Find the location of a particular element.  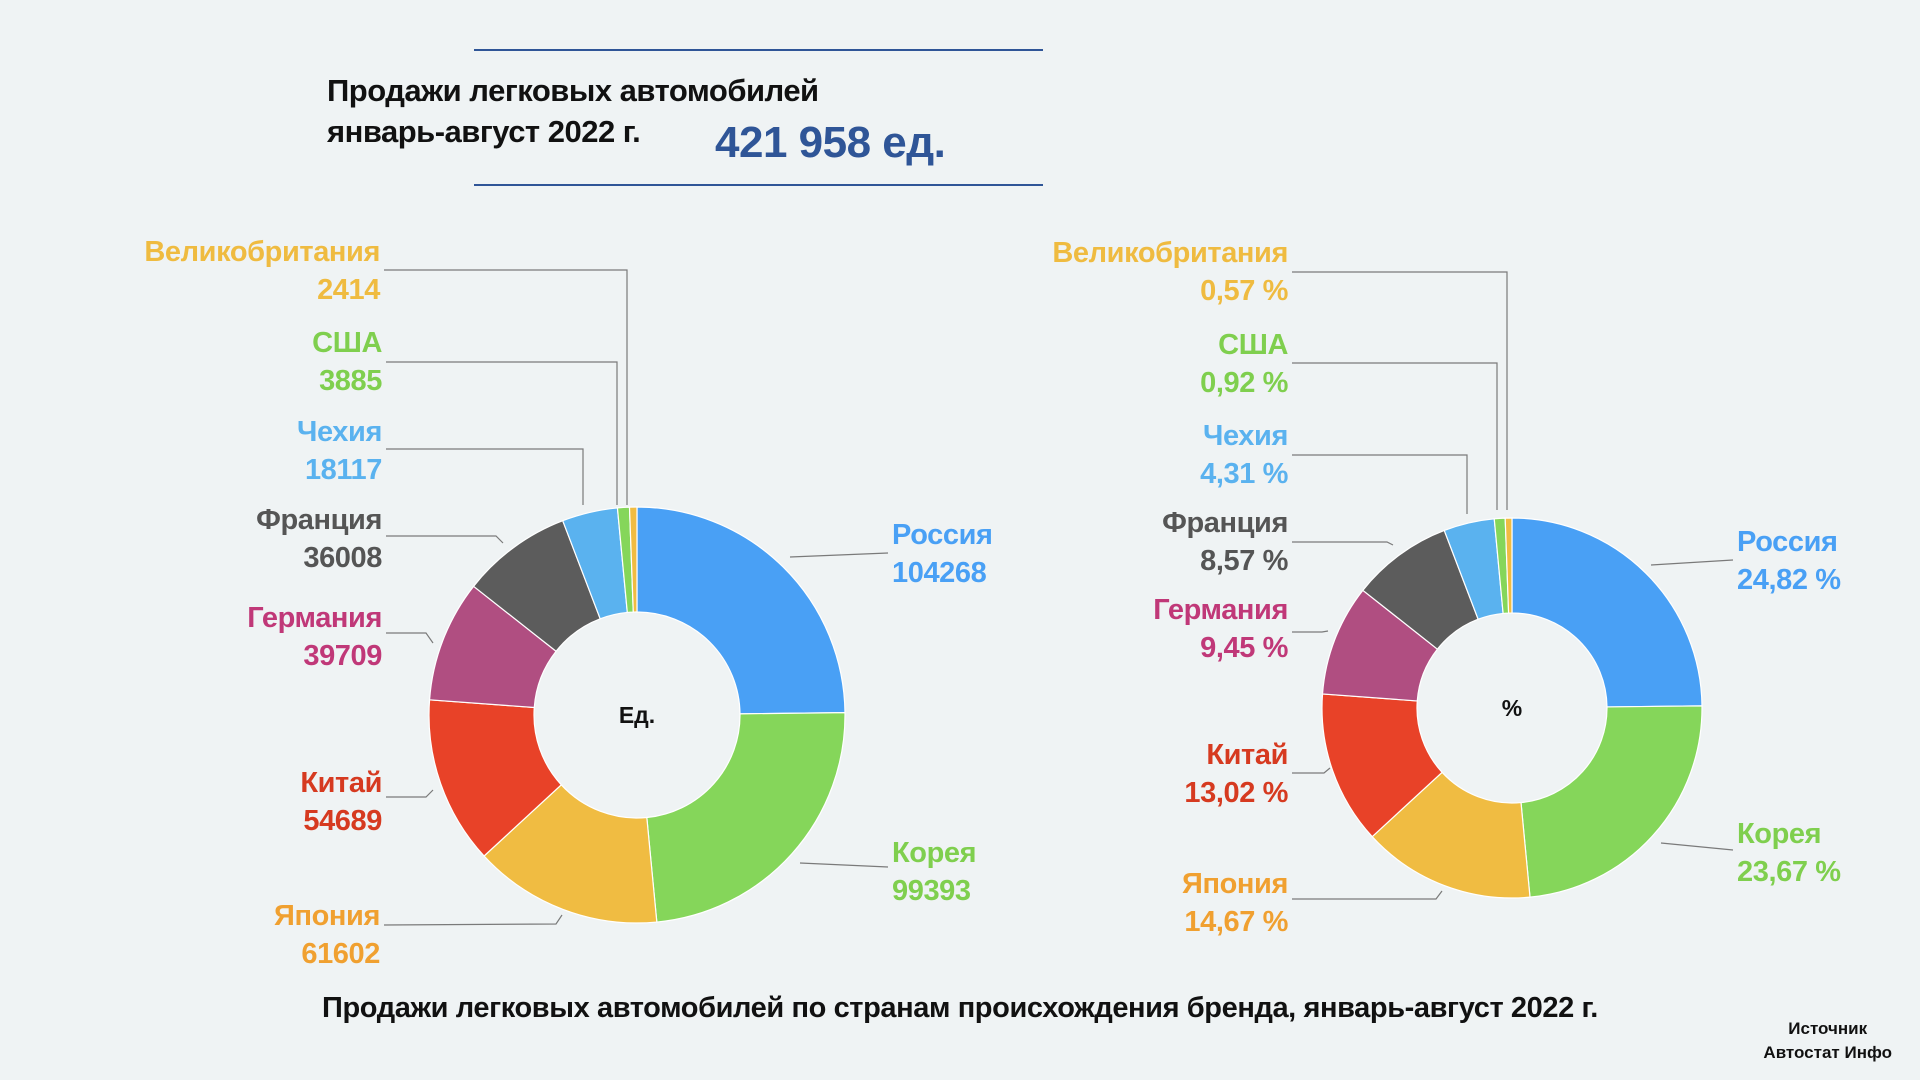

label-value-великобритания: 2414 is located at coordinates (348, 290).